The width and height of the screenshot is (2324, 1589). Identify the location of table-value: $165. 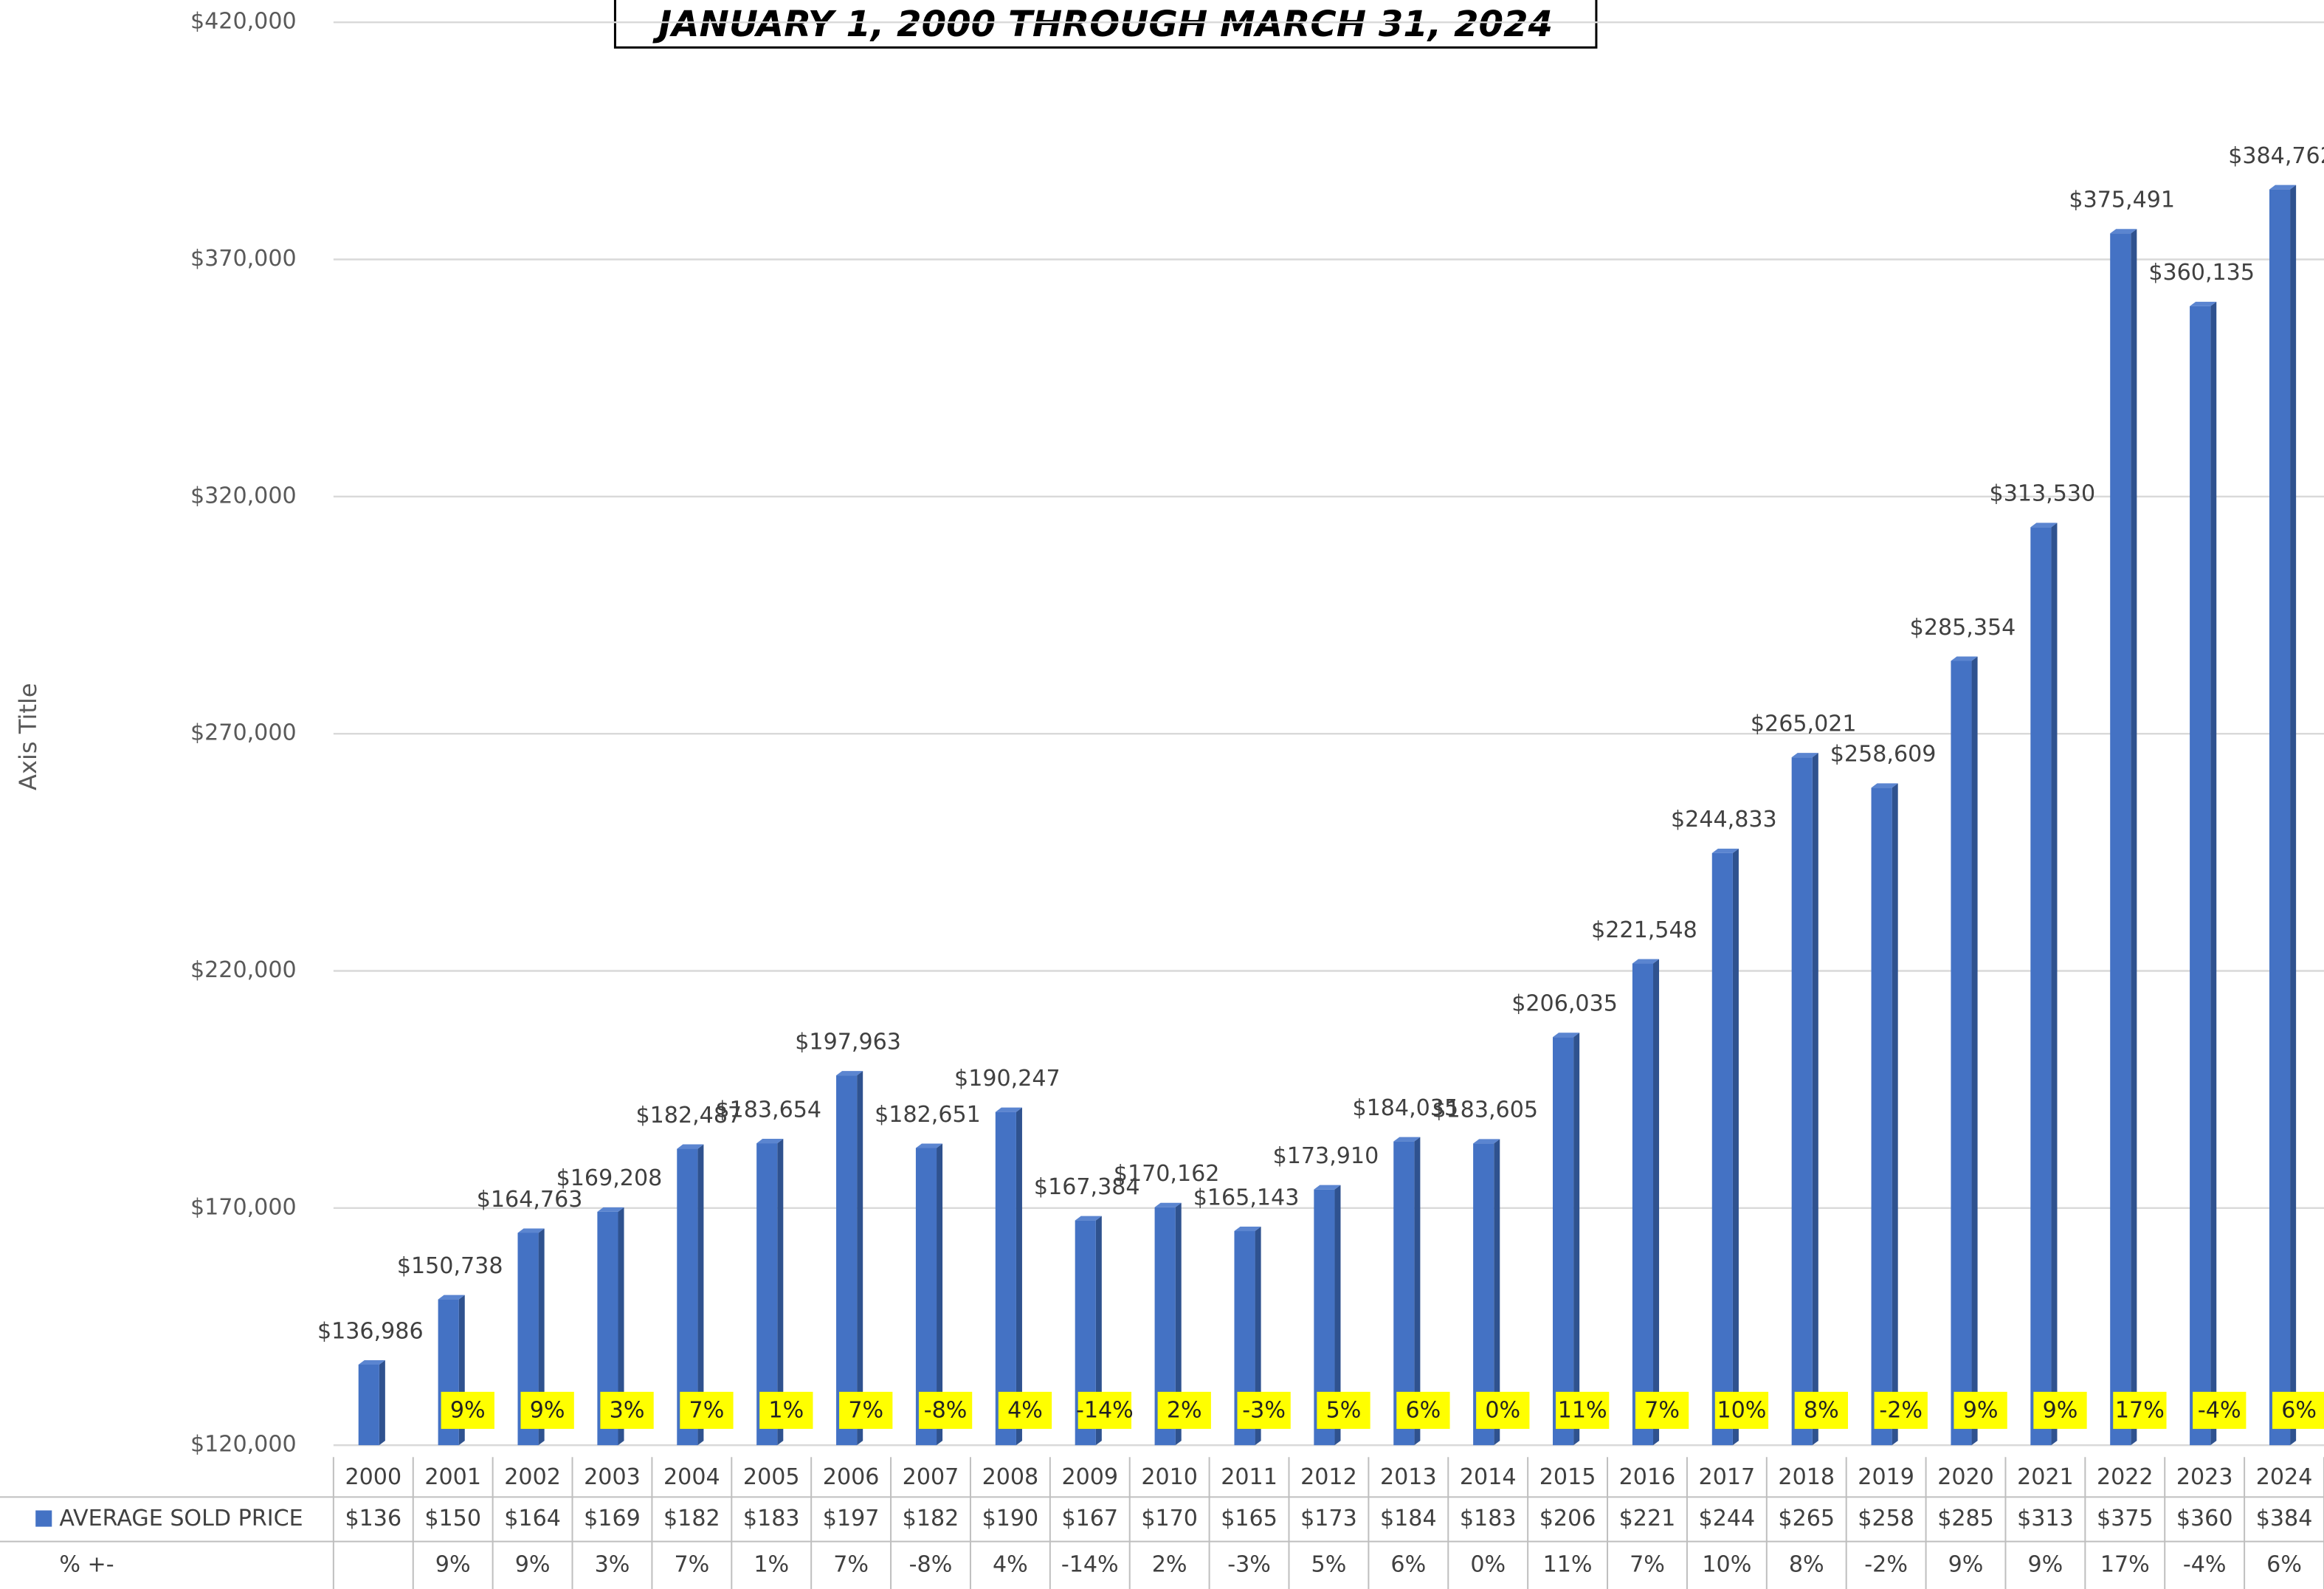
(1249, 1518).